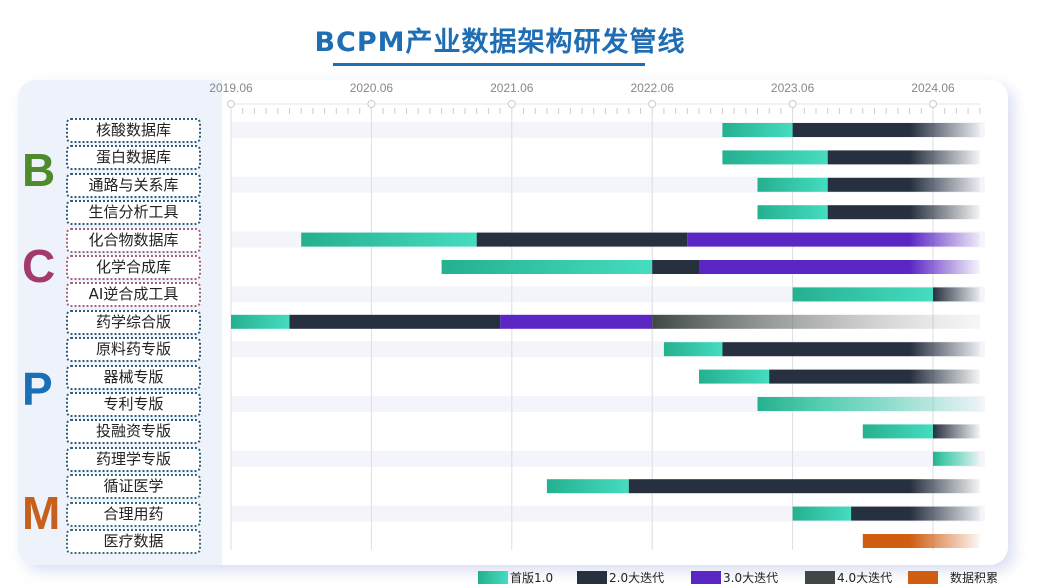  I want to click on x-tick-label: 2024.06, so click(933, 88).